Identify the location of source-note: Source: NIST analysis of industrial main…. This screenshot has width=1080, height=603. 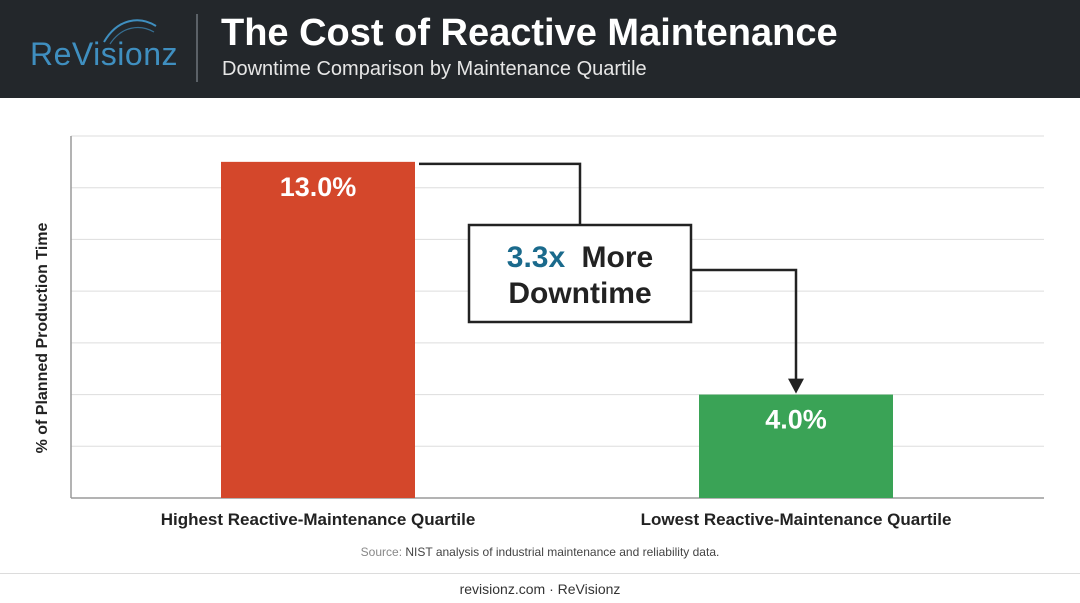
(540, 552).